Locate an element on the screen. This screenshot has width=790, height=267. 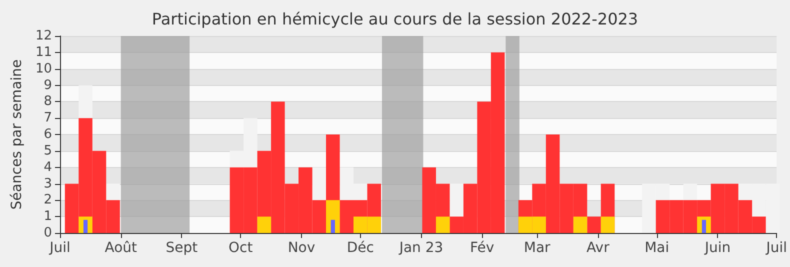
y-axis-title: Séances par semaine is located at coordinates (17, 134).